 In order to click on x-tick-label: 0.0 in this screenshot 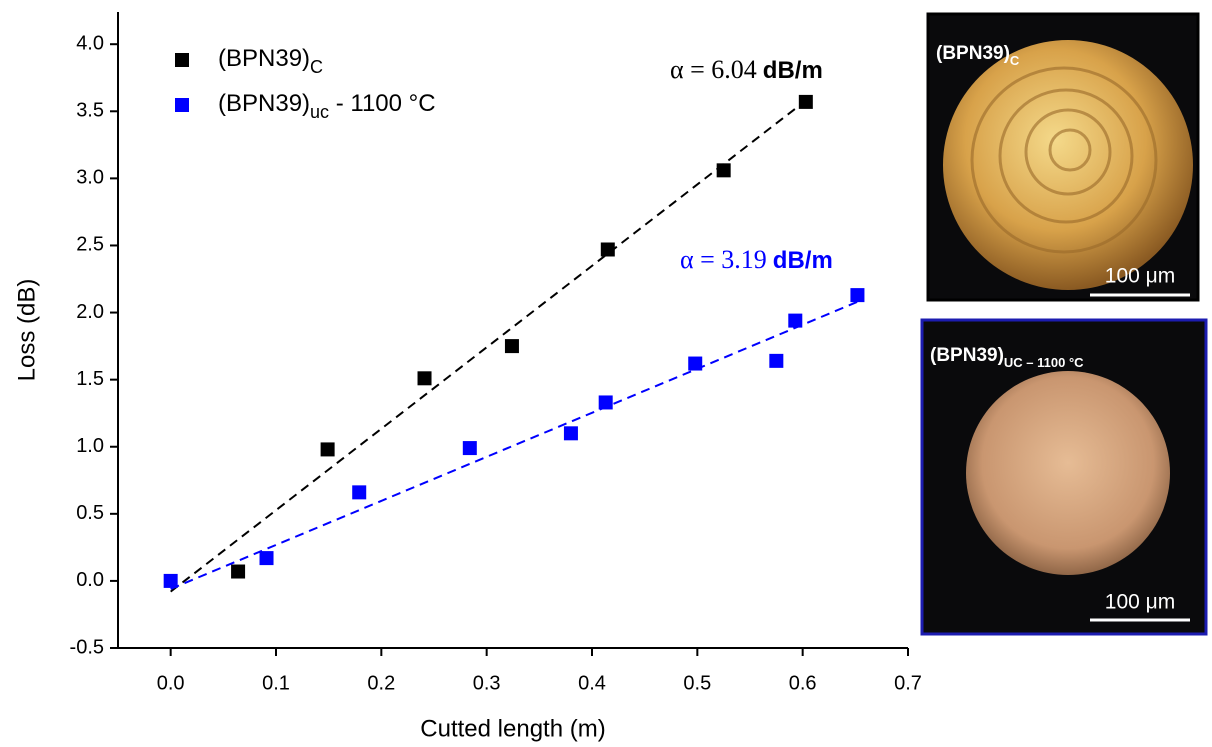, I will do `click(171, 683)`.